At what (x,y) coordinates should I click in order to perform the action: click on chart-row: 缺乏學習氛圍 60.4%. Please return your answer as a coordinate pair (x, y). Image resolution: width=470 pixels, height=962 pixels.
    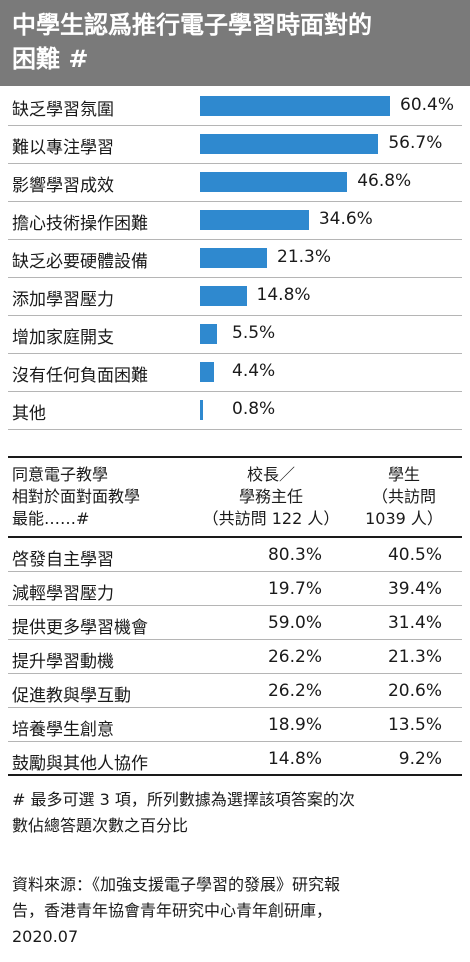
    Looking at the image, I should click on (235, 107).